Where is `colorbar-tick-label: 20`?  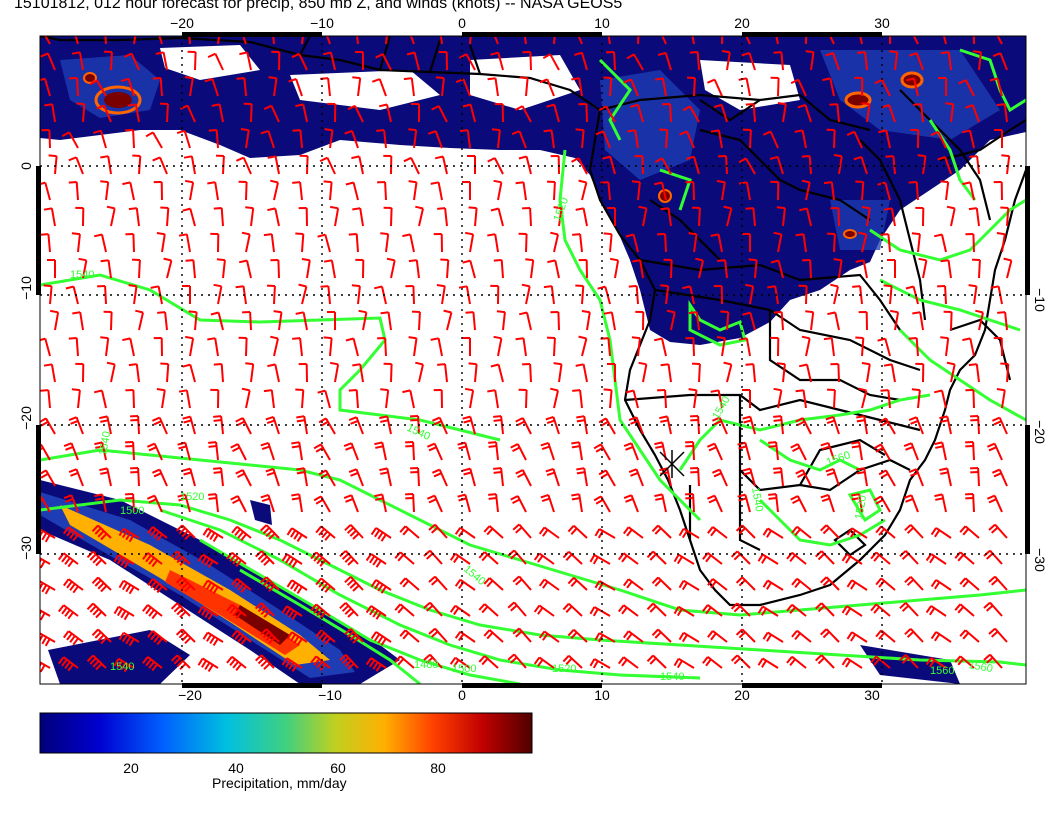
colorbar-tick-label: 20 is located at coordinates (131, 768).